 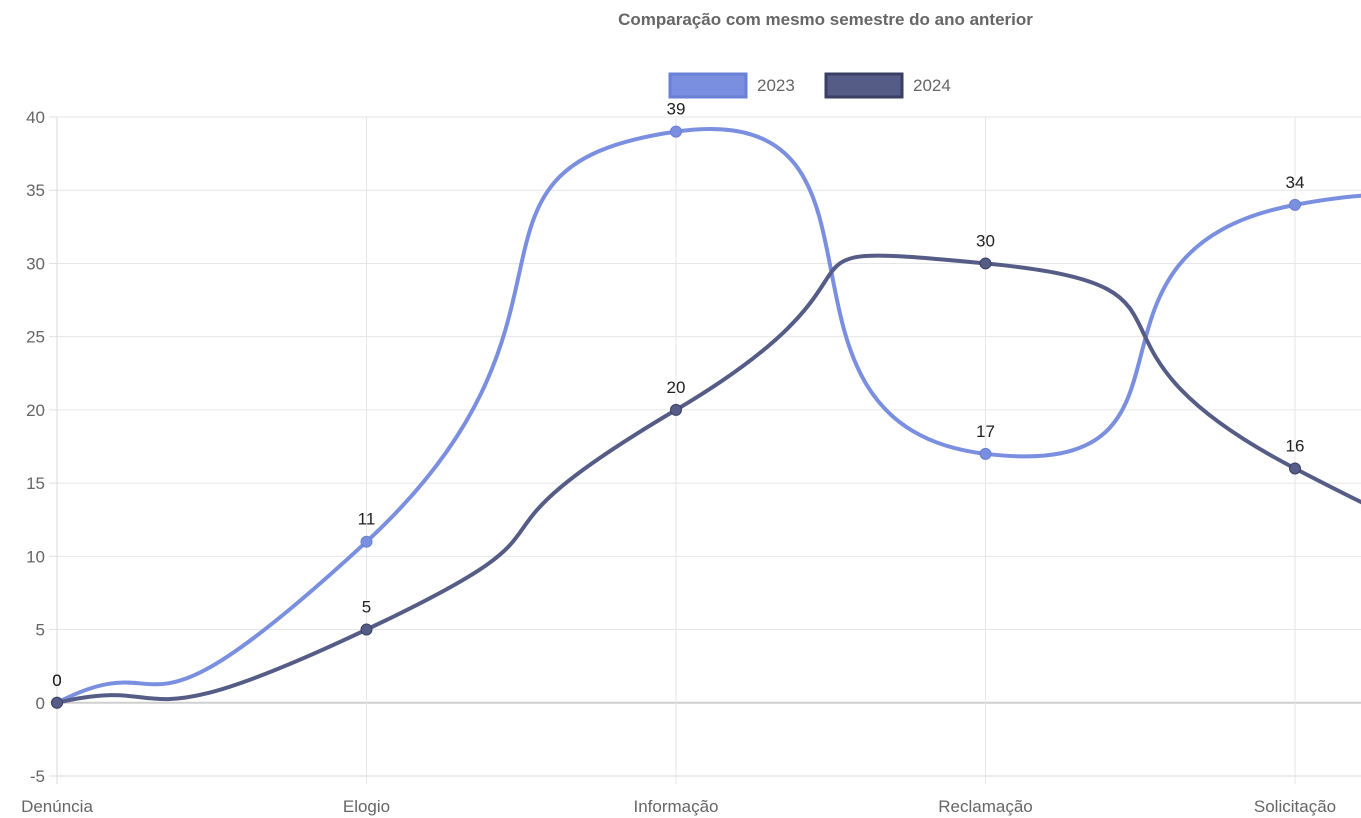 I want to click on y-tick-label: 35, so click(x=35, y=190).